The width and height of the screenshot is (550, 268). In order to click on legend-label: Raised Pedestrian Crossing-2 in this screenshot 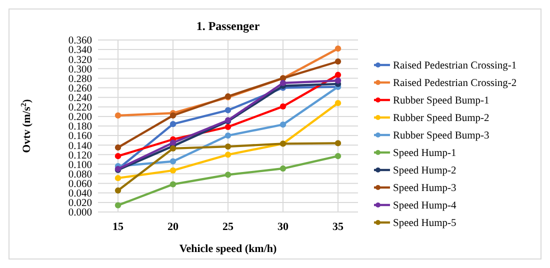, I will do `click(455, 84)`.